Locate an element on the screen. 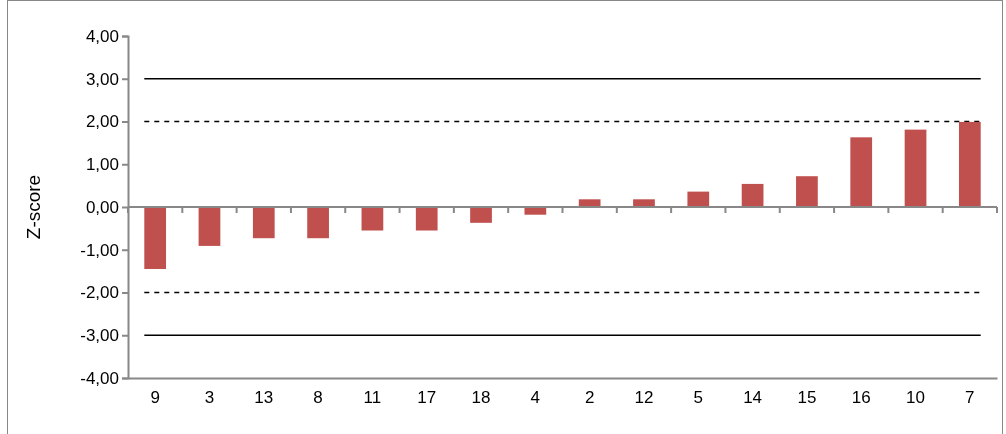 Image resolution: width=1006 pixels, height=434 pixels. y-tick-label: -1,00 is located at coordinates (99, 250).